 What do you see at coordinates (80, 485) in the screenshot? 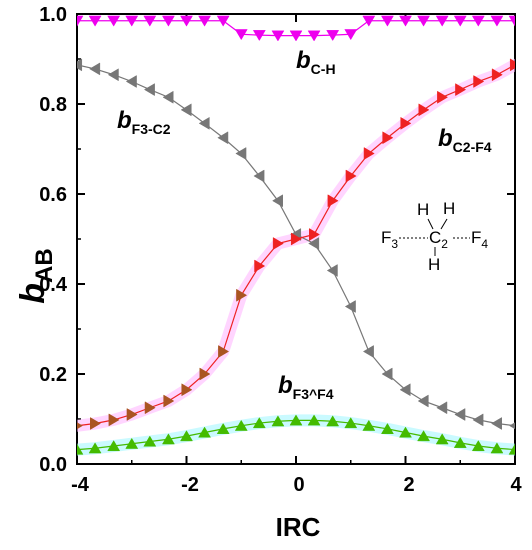
I see `x-tick-label: -4` at bounding box center [80, 485].